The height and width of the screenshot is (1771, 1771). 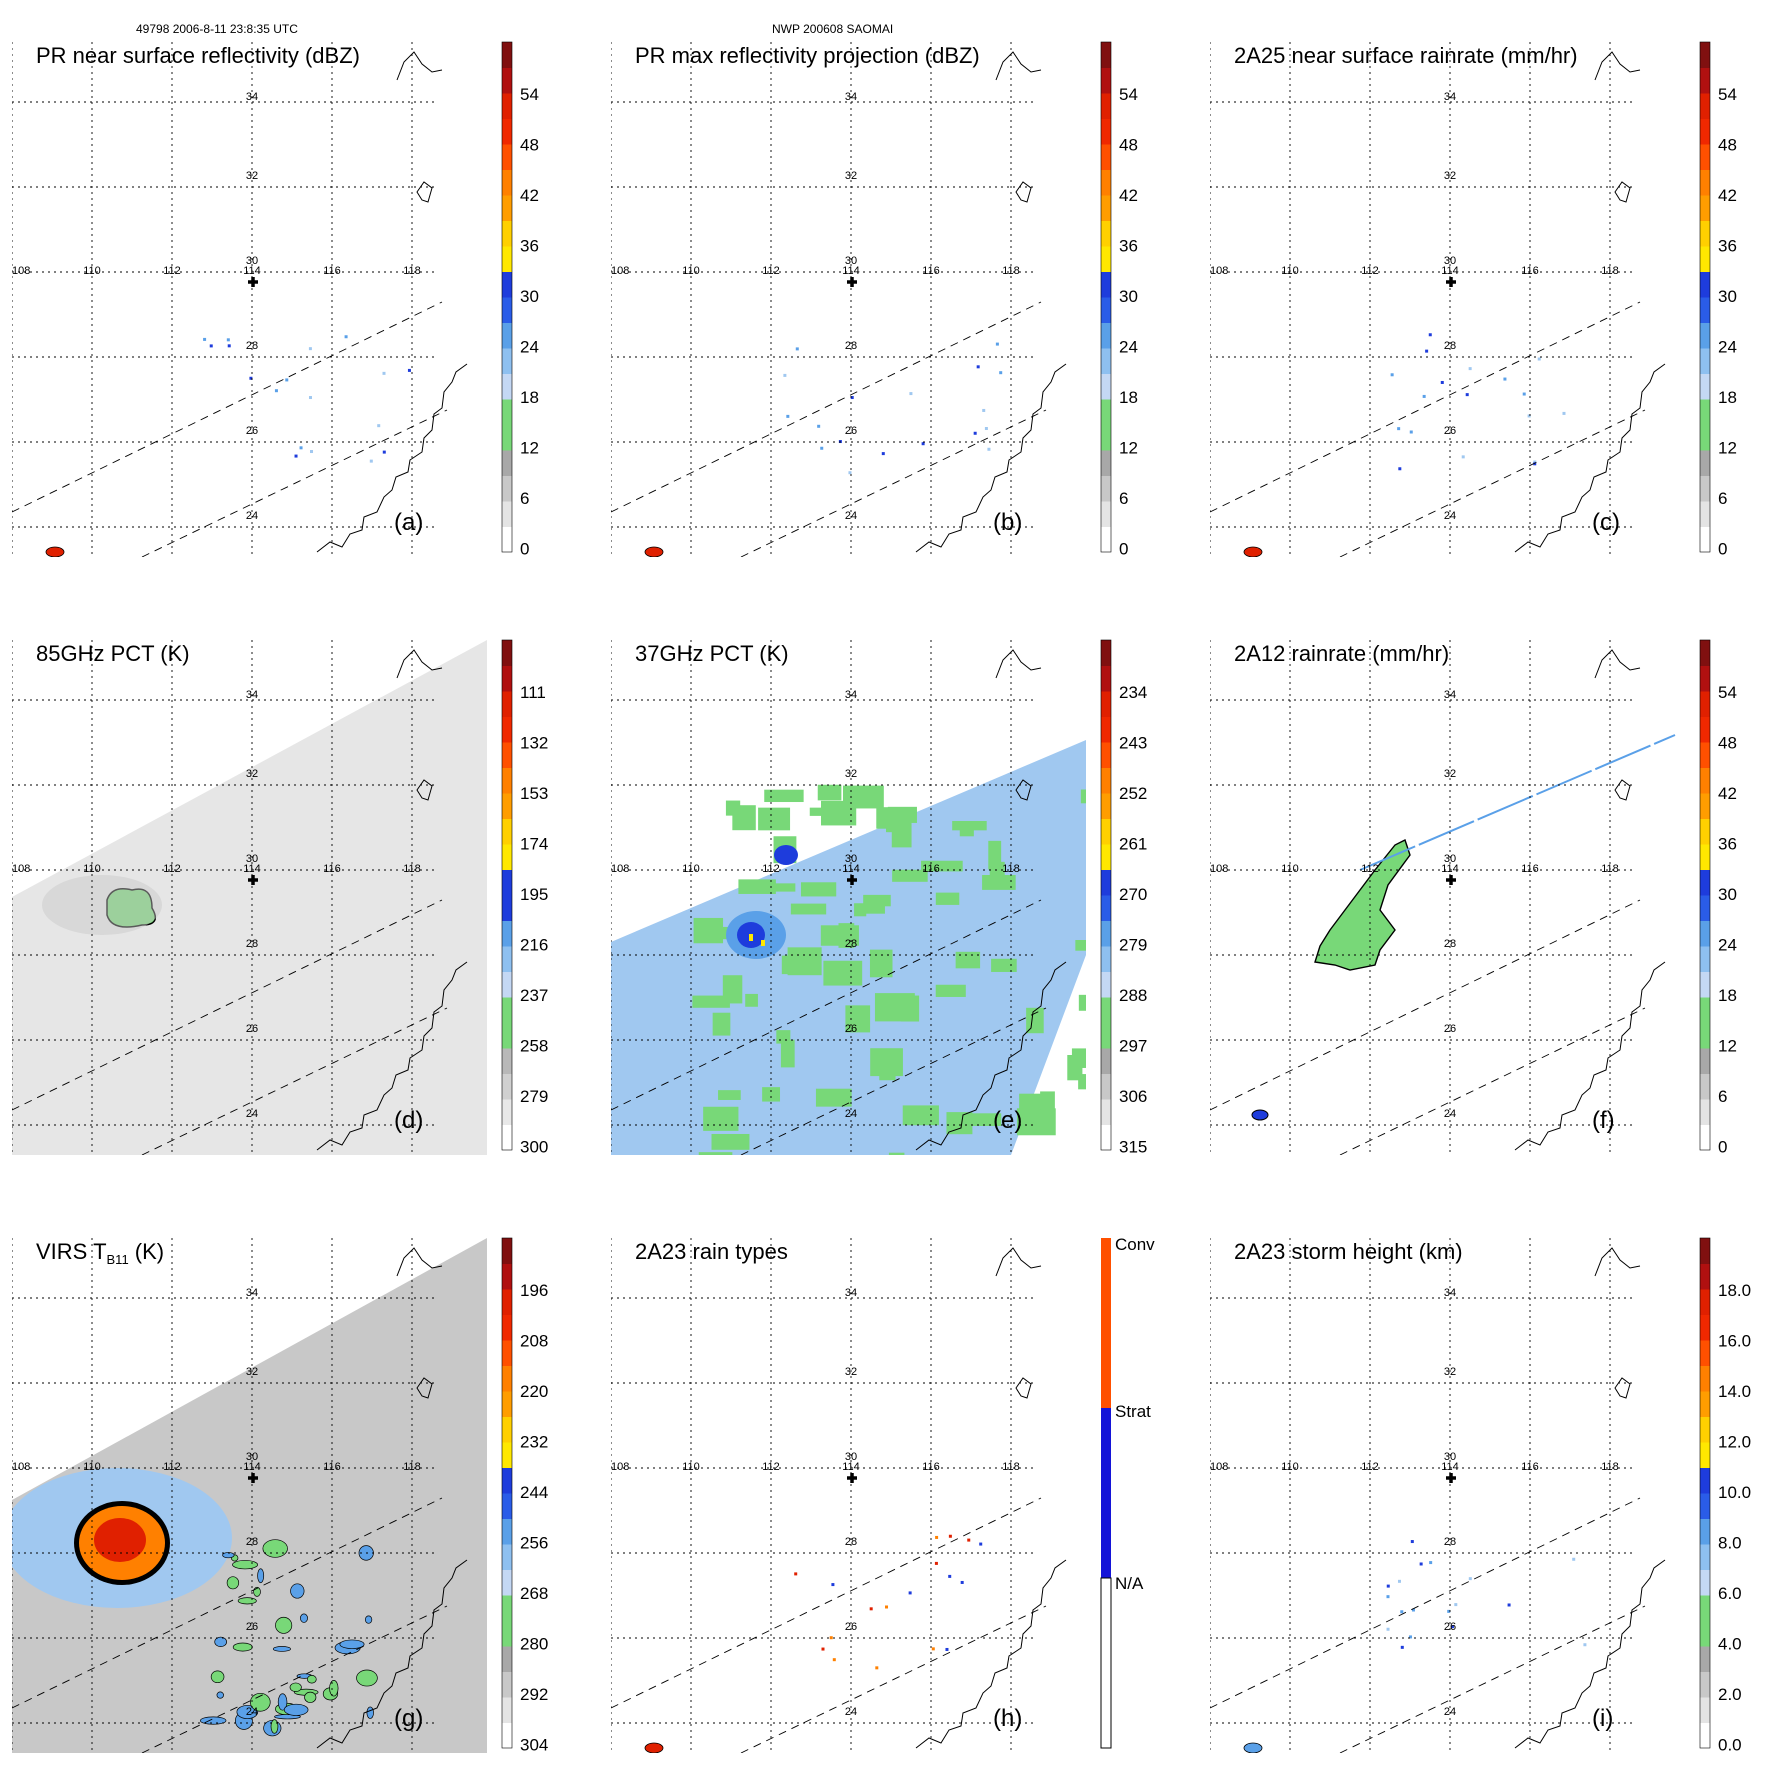 What do you see at coordinates (294, 1679) in the screenshot?
I see `swath-edge-lower` at bounding box center [294, 1679].